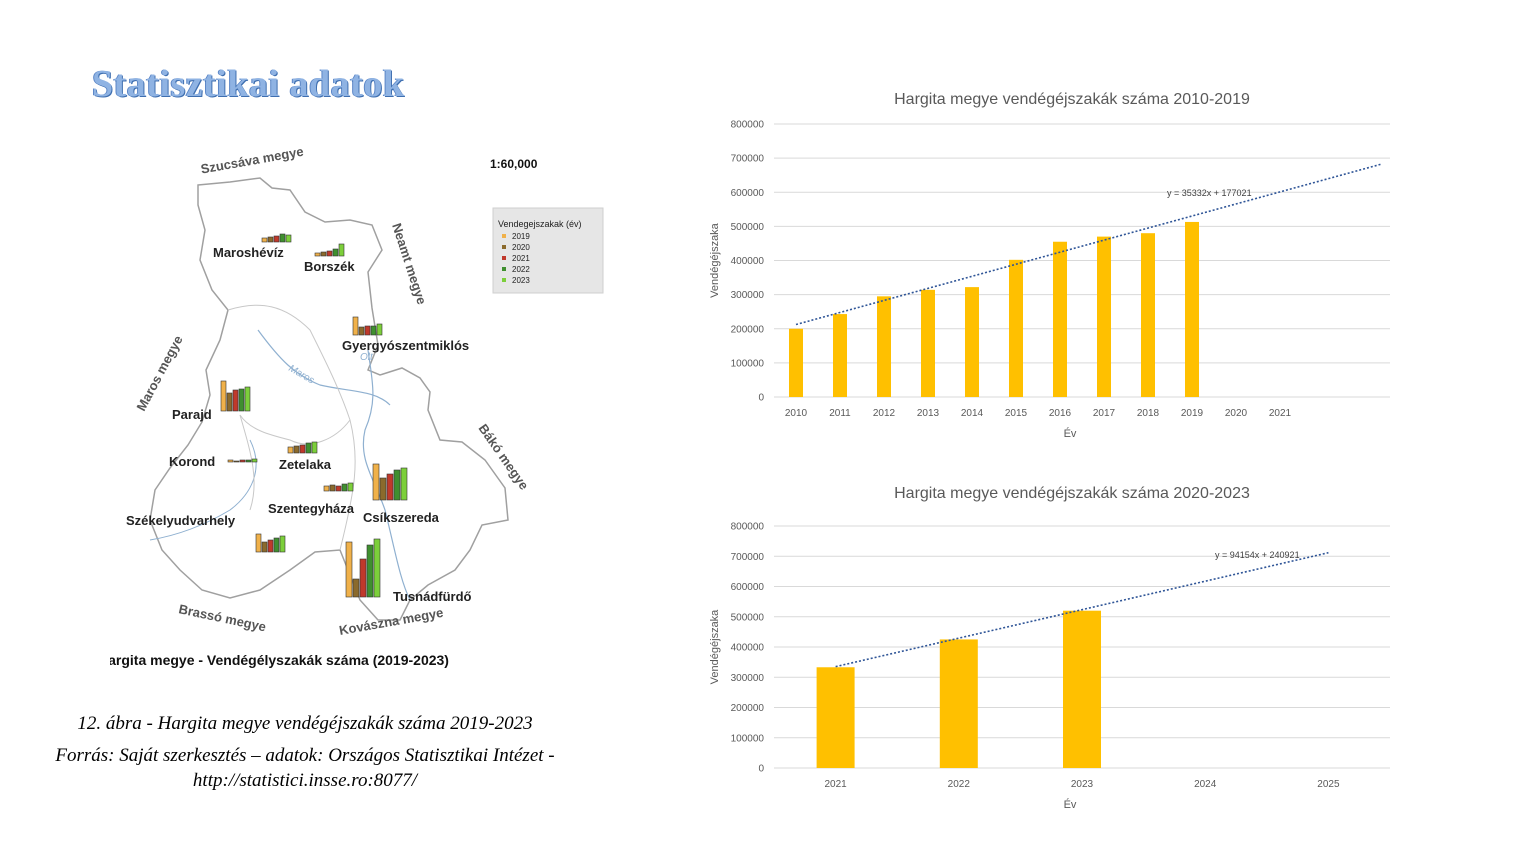 The height and width of the screenshot is (864, 1536). What do you see at coordinates (181, 520) in the screenshot?
I see `town-label: Székelyudvarhely` at bounding box center [181, 520].